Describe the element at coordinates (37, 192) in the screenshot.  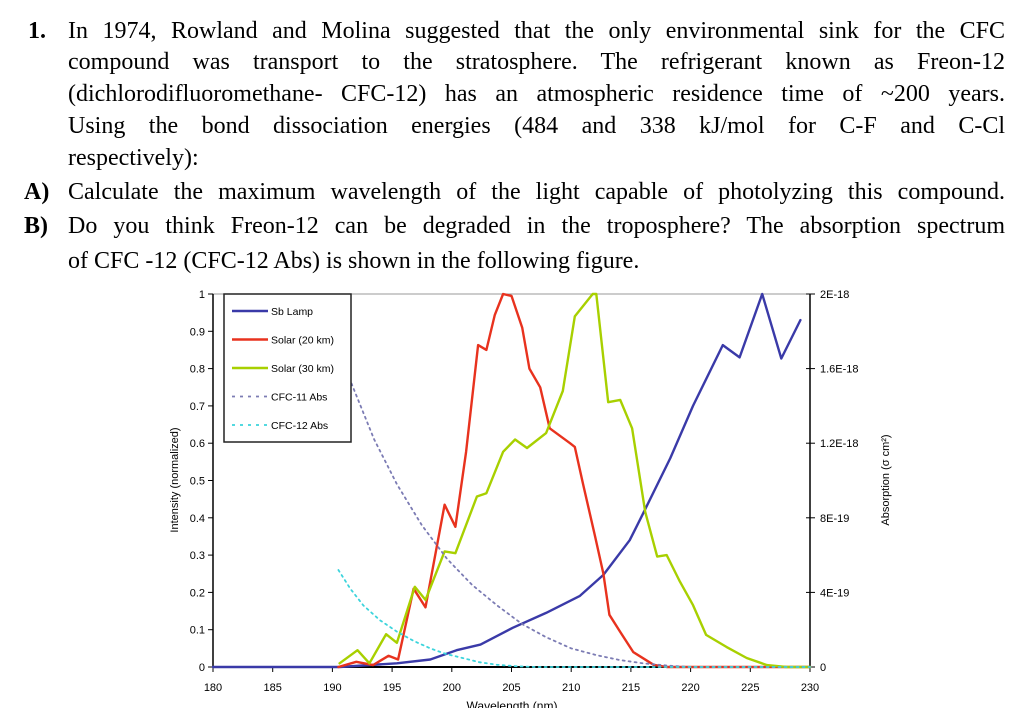
I see `part-a-label: A)` at that location.